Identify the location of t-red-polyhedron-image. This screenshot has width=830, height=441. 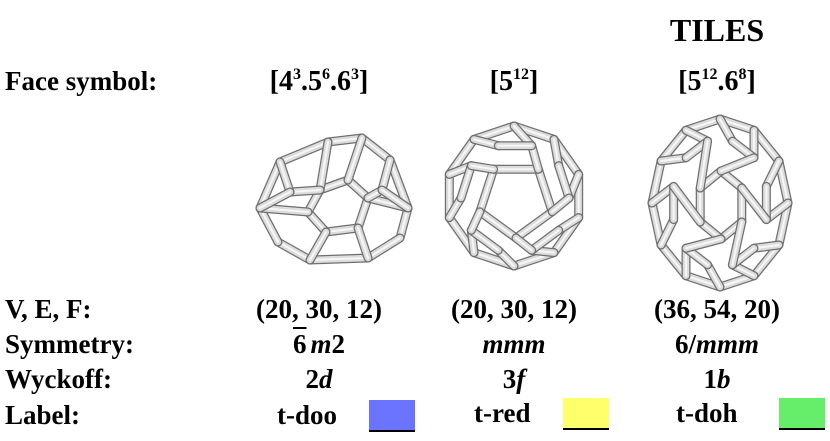
(514, 196).